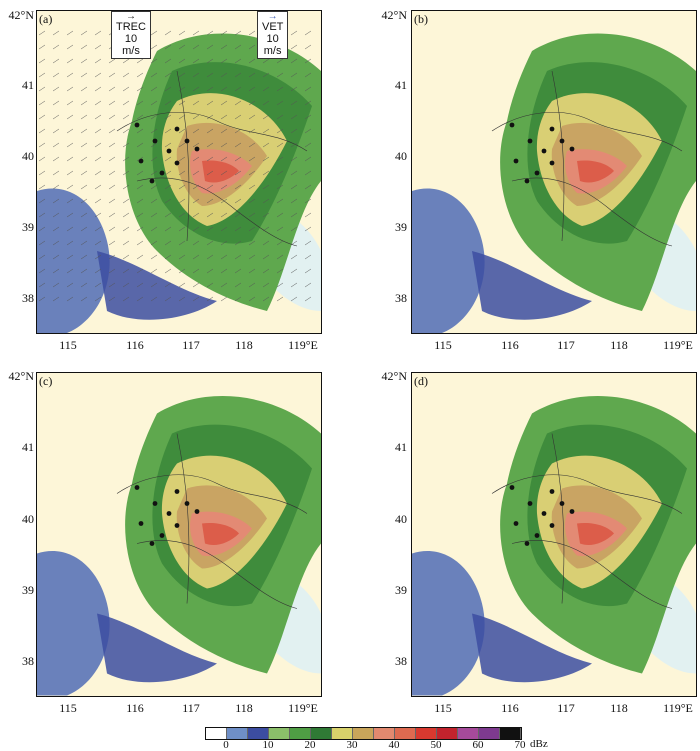  What do you see at coordinates (273, 35) in the screenshot?
I see `vet-vector-legend: → VET 10 m/s` at bounding box center [273, 35].